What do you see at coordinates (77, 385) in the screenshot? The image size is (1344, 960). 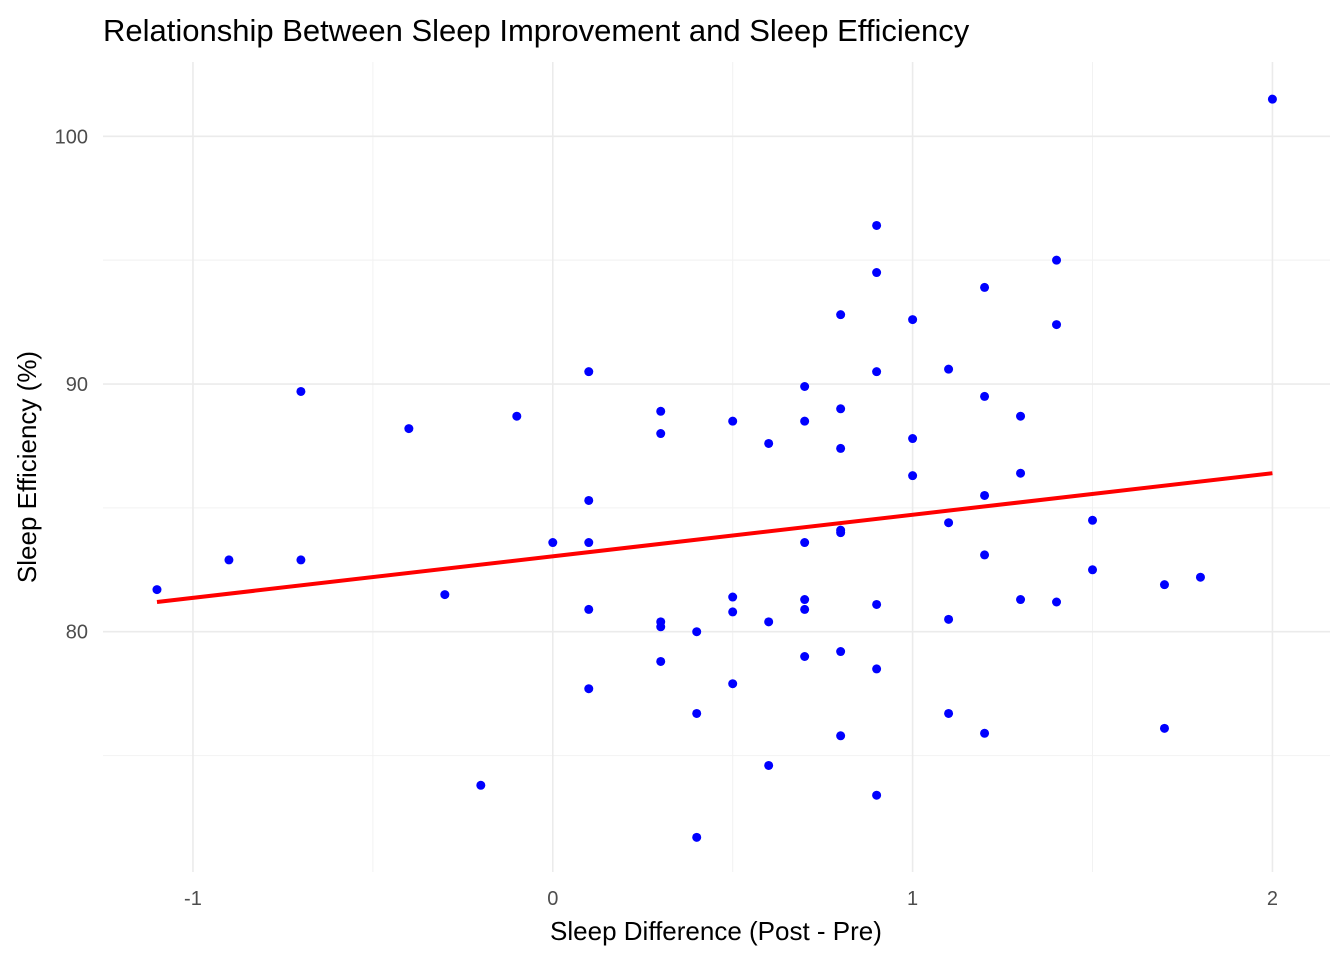 I see `y-tick-label: 90` at bounding box center [77, 385].